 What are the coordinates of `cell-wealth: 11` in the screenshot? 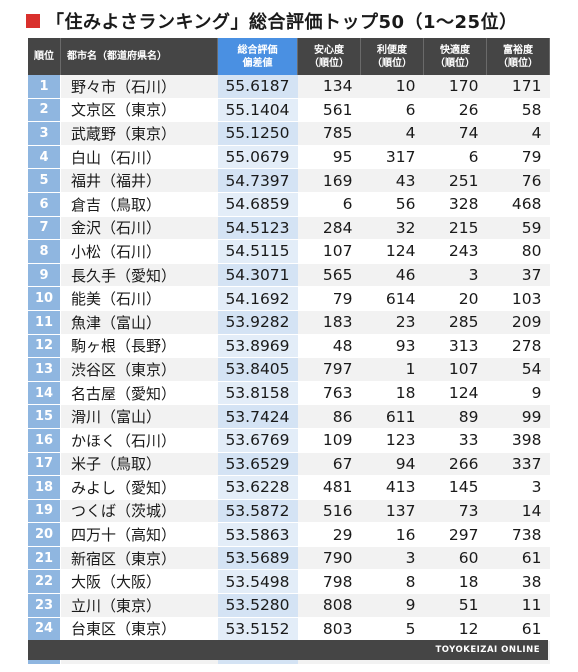 It's located at (518, 605).